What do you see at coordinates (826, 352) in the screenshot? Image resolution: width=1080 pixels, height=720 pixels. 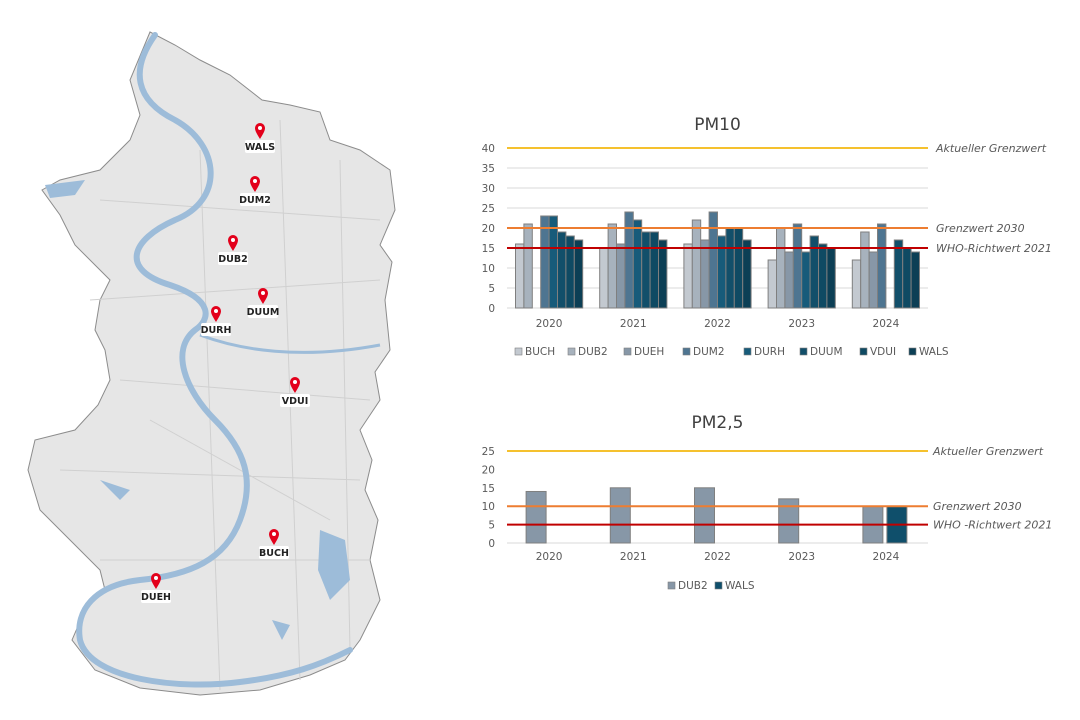 I see `legend-label: DUUM` at bounding box center [826, 352].